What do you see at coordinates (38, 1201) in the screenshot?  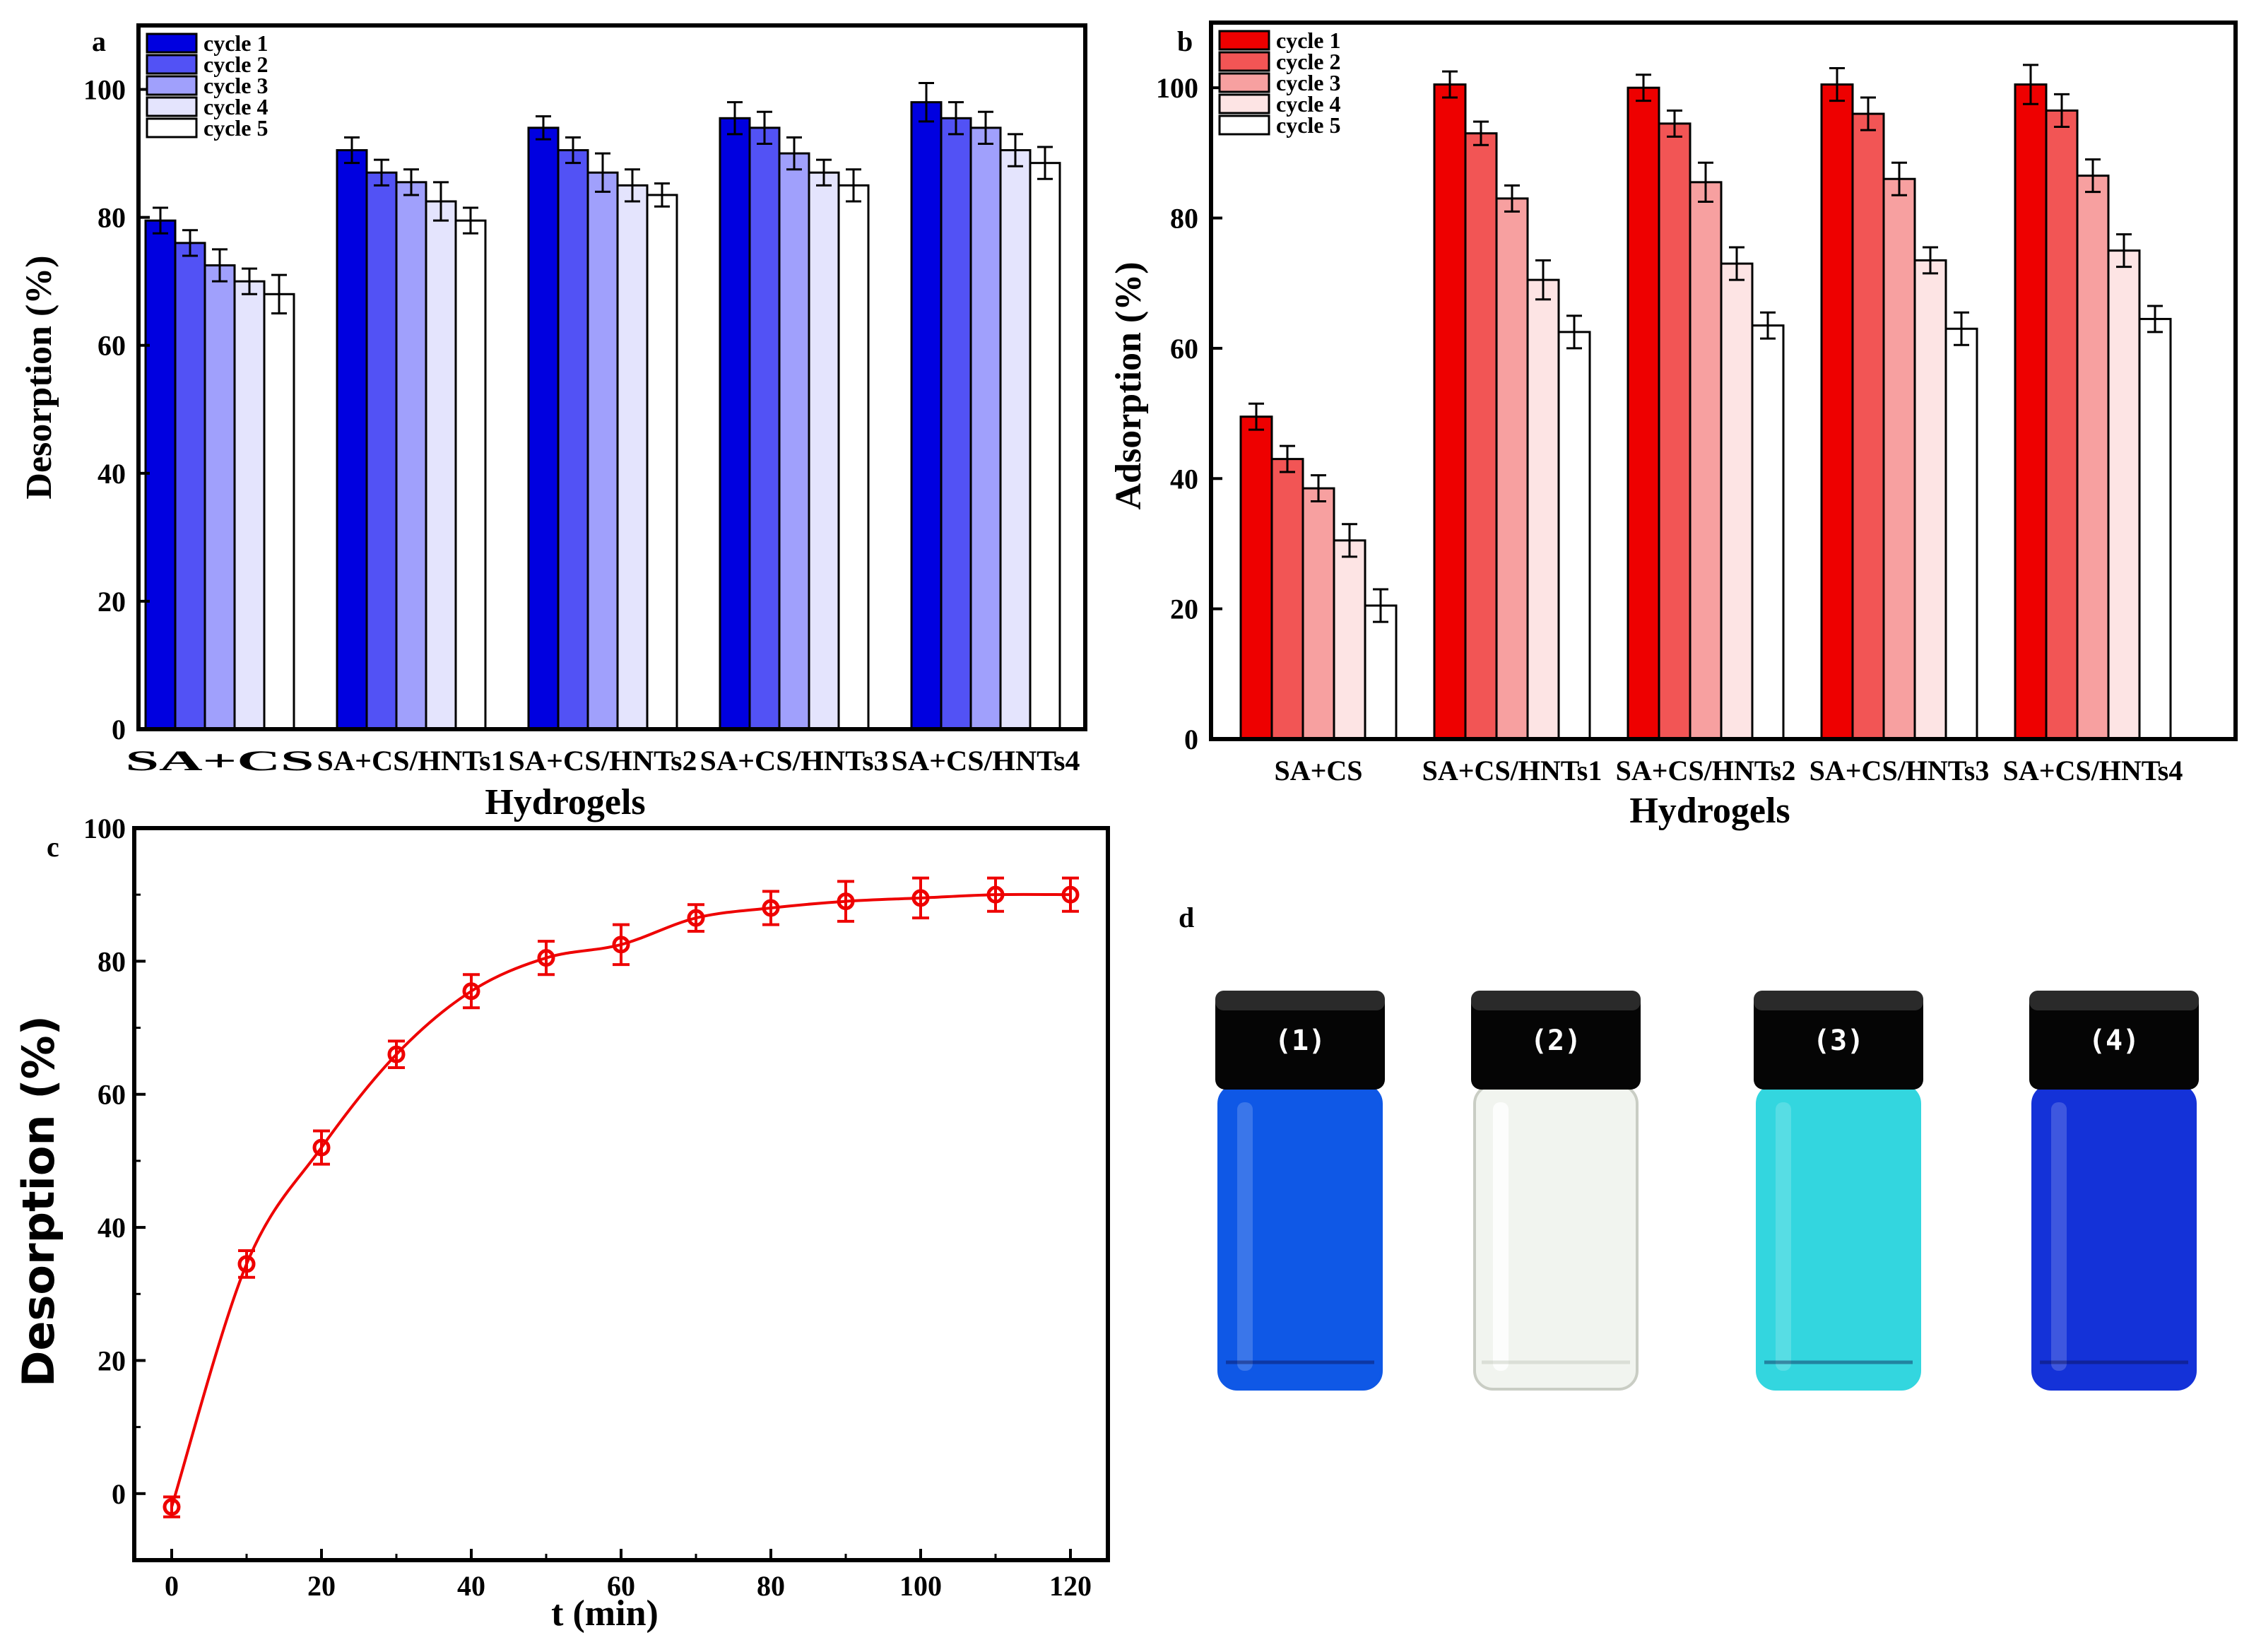 I see `panel-c-ylabel: Desorption (%)` at bounding box center [38, 1201].